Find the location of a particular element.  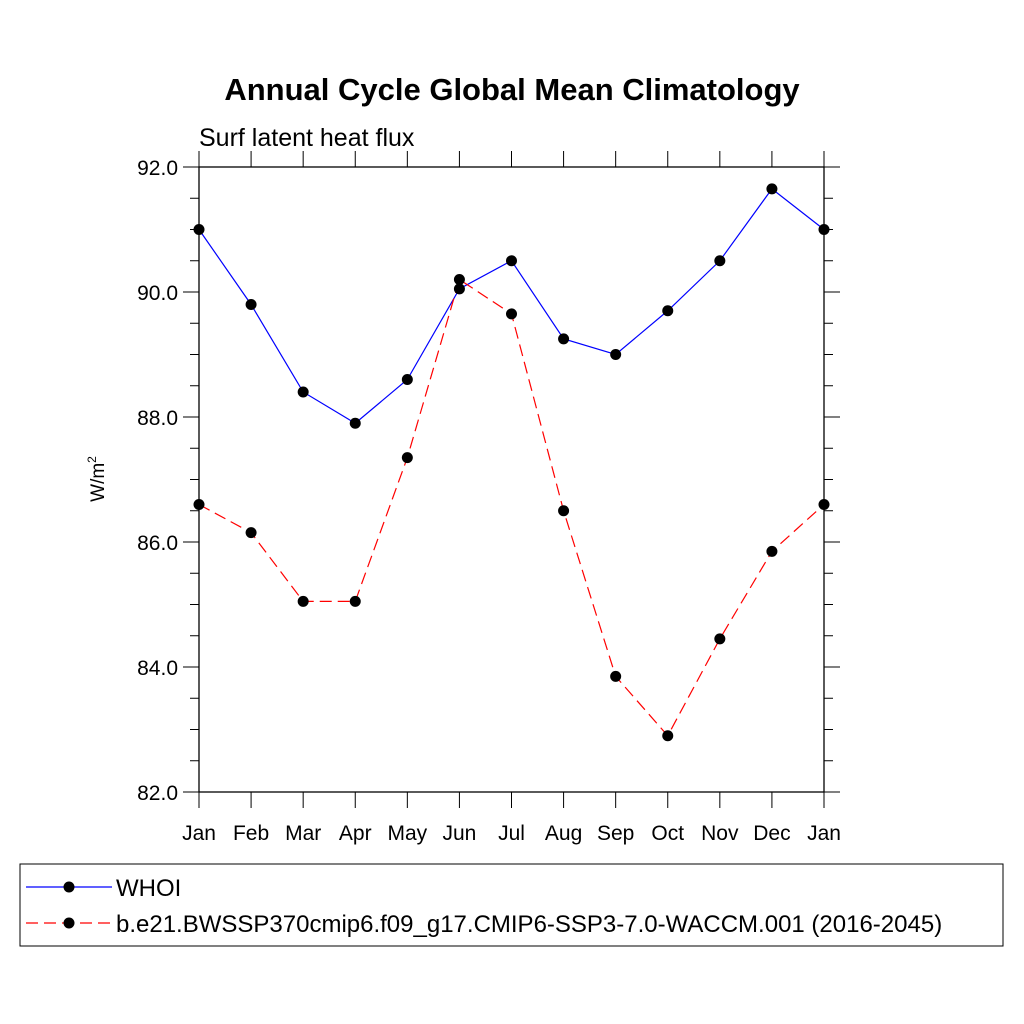

x-tick-label: Nov is located at coordinates (720, 833).